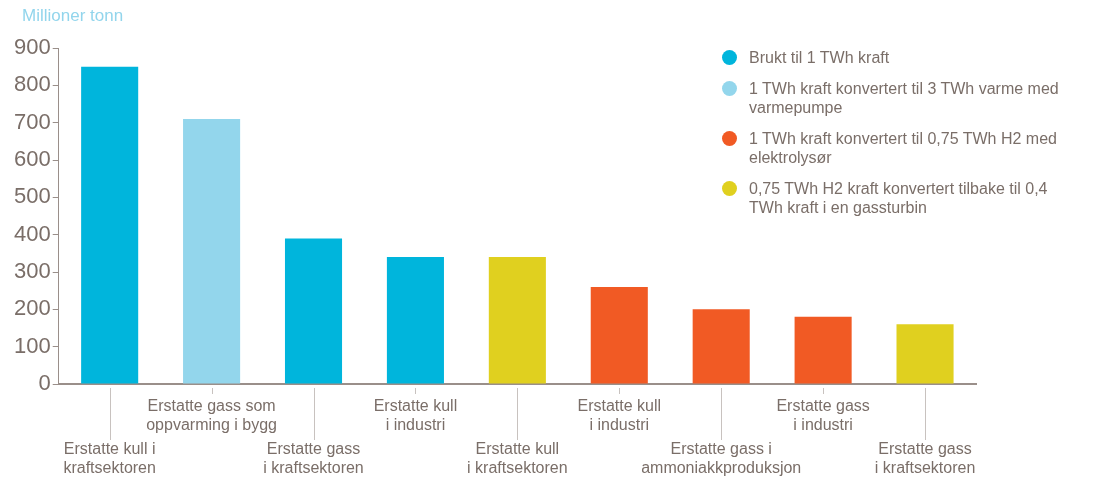 This screenshot has height=488, width=1106. What do you see at coordinates (44, 383) in the screenshot?
I see `y-tick-label: 0` at bounding box center [44, 383].